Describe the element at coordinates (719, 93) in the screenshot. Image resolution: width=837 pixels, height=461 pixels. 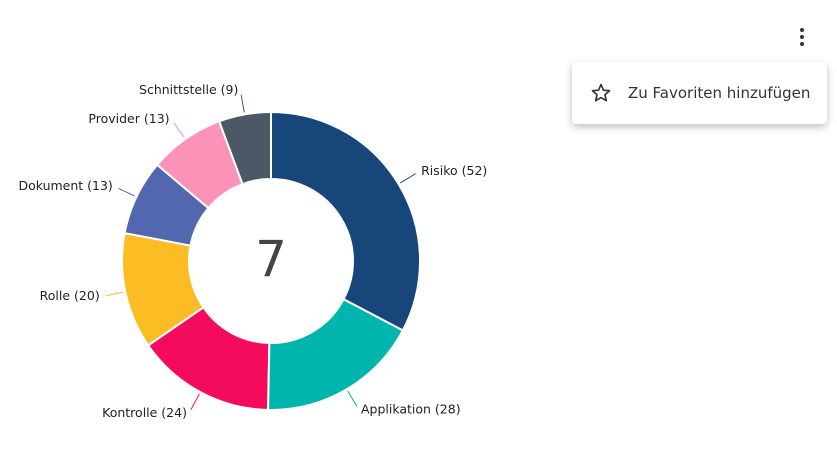
I see `menu-item-label: Zu Favoriten hinzufügen` at that location.